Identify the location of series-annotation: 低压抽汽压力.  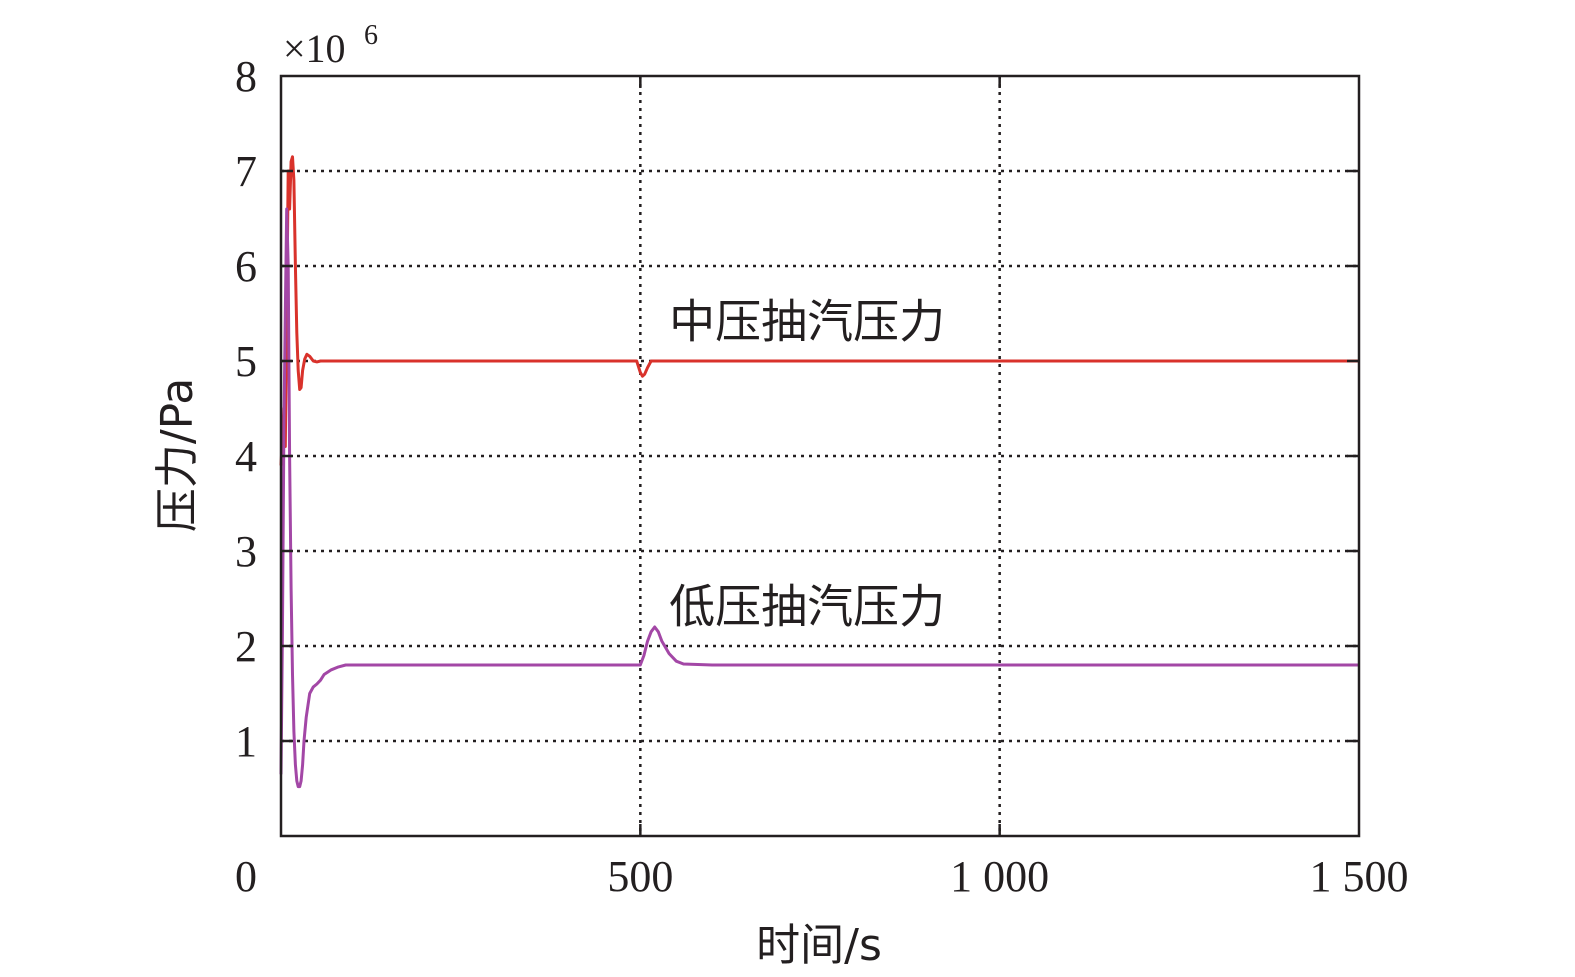
(807, 606).